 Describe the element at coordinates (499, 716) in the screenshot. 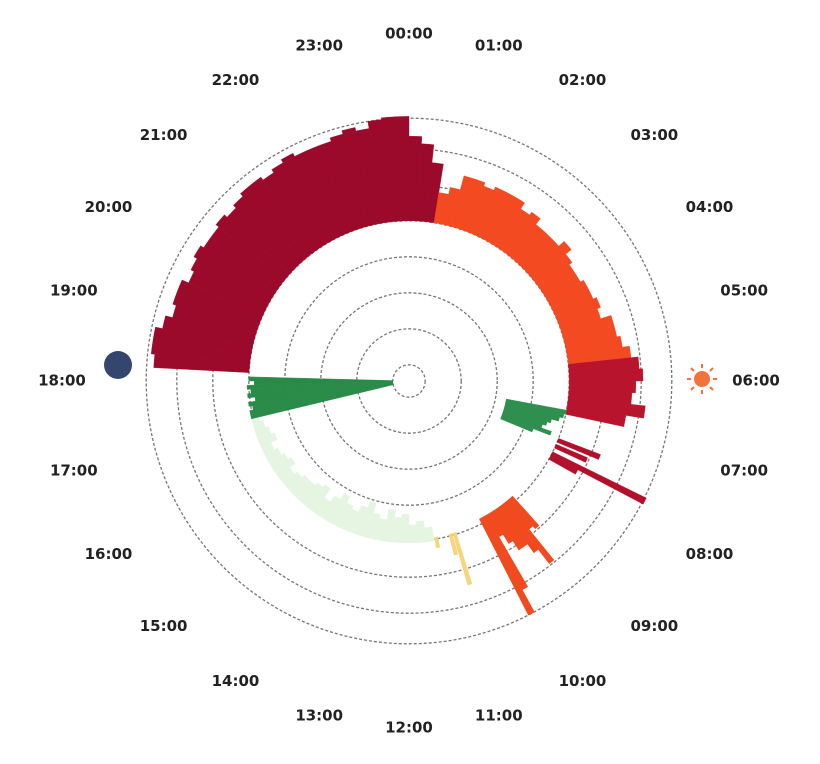

I see `hour-label: 11:00` at that location.